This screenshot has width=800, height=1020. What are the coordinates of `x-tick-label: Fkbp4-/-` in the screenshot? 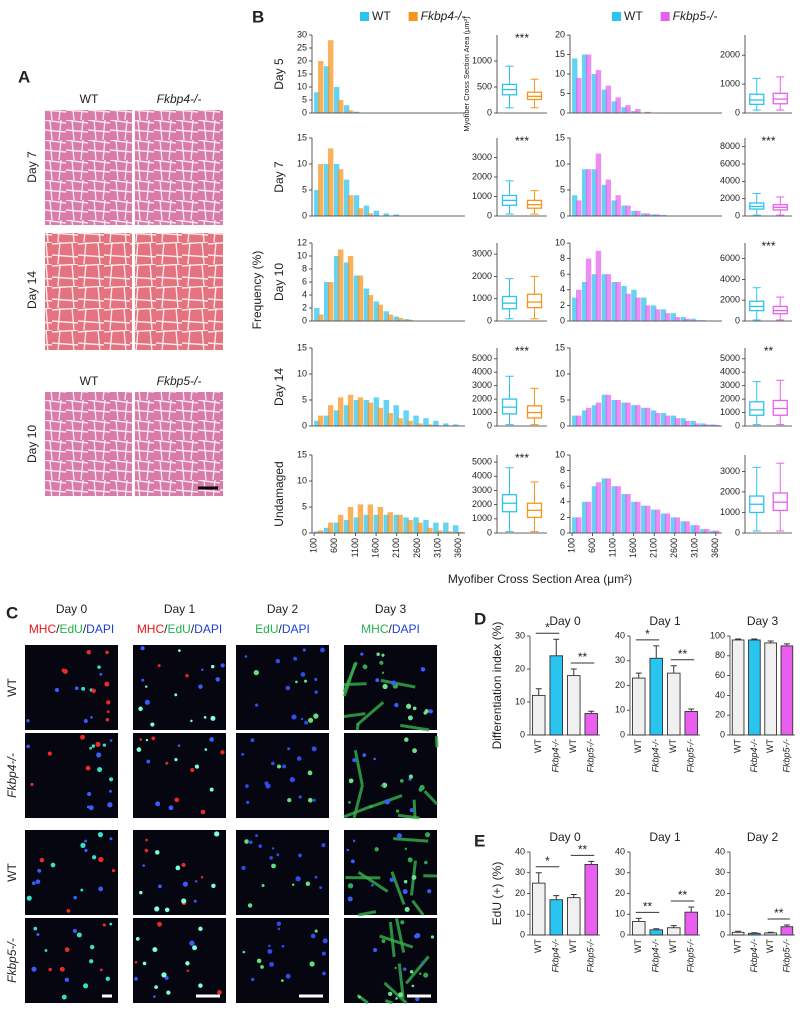 It's located at (754, 756).